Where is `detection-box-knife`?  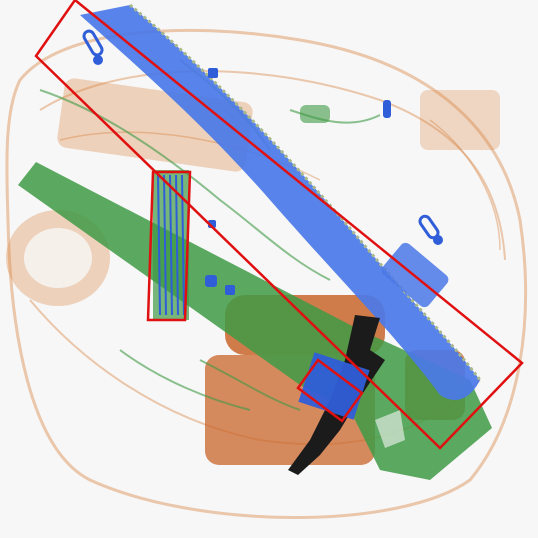 detection-box-knife is located at coordinates (330, 390).